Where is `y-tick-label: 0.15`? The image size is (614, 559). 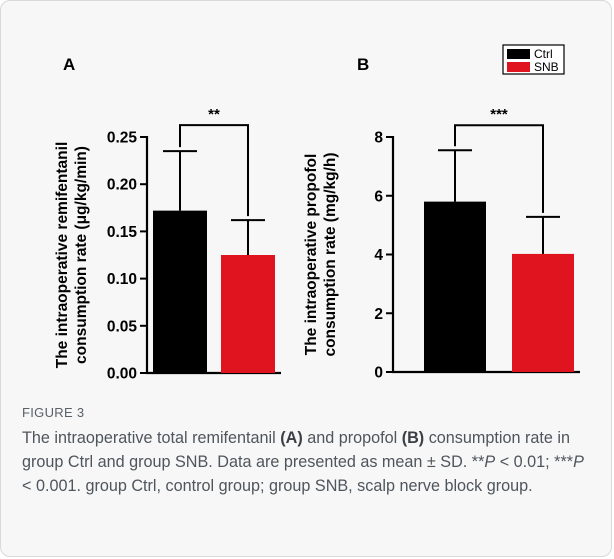
y-tick-label: 0.15 is located at coordinates (122, 232).